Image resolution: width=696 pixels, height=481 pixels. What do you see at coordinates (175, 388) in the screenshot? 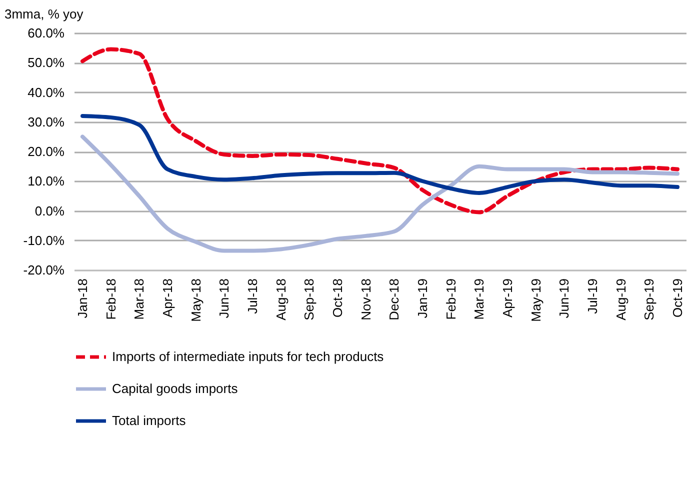
I see `legend-label: Capital goods imports` at bounding box center [175, 388].